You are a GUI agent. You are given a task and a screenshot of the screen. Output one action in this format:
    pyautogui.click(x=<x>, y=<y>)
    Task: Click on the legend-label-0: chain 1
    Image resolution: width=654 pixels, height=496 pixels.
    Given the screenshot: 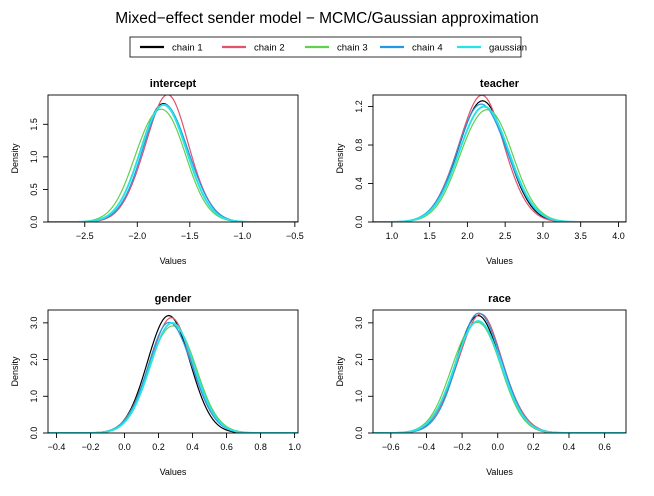 What is the action you would take?
    pyautogui.click(x=187, y=48)
    